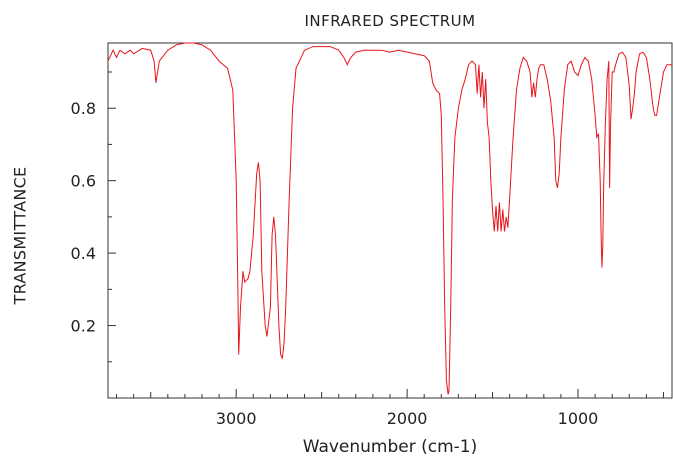  What do you see at coordinates (236, 418) in the screenshot?
I see `x-tick-label: 3000` at bounding box center [236, 418].